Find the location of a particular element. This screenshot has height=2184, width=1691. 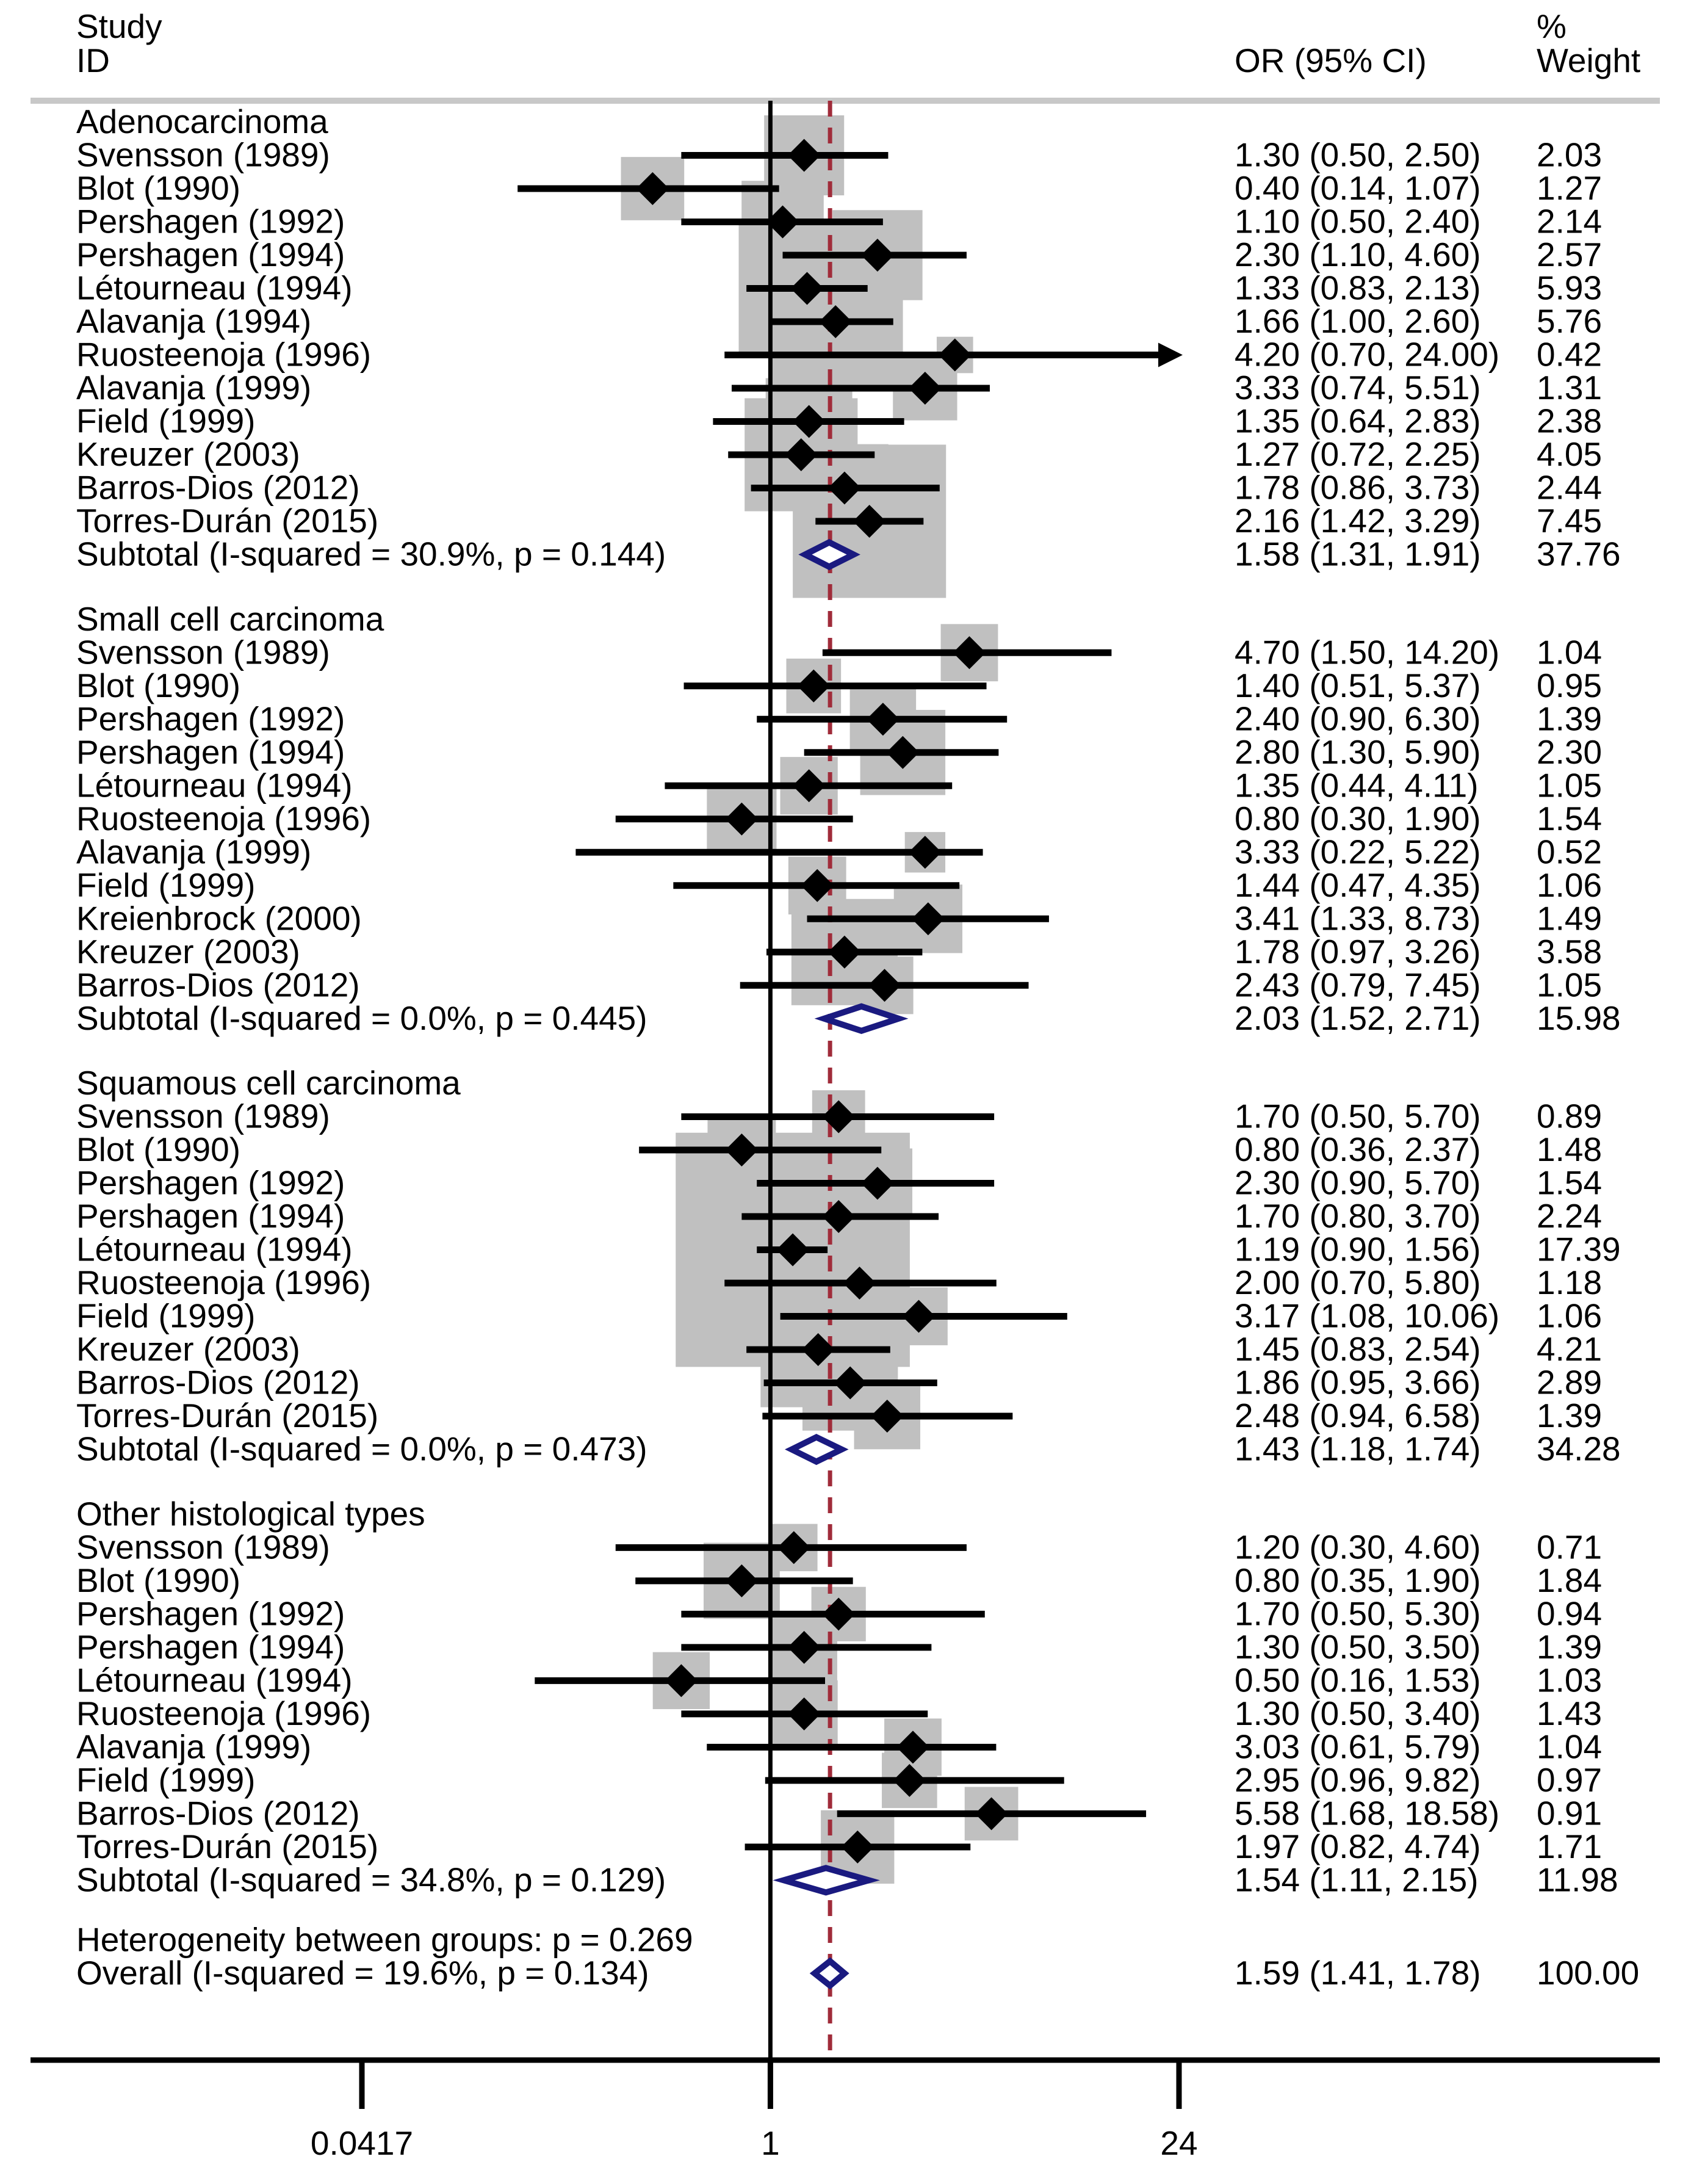

study-ci-text: 1.35 (0.44, 4.11) is located at coordinates (1357, 785).